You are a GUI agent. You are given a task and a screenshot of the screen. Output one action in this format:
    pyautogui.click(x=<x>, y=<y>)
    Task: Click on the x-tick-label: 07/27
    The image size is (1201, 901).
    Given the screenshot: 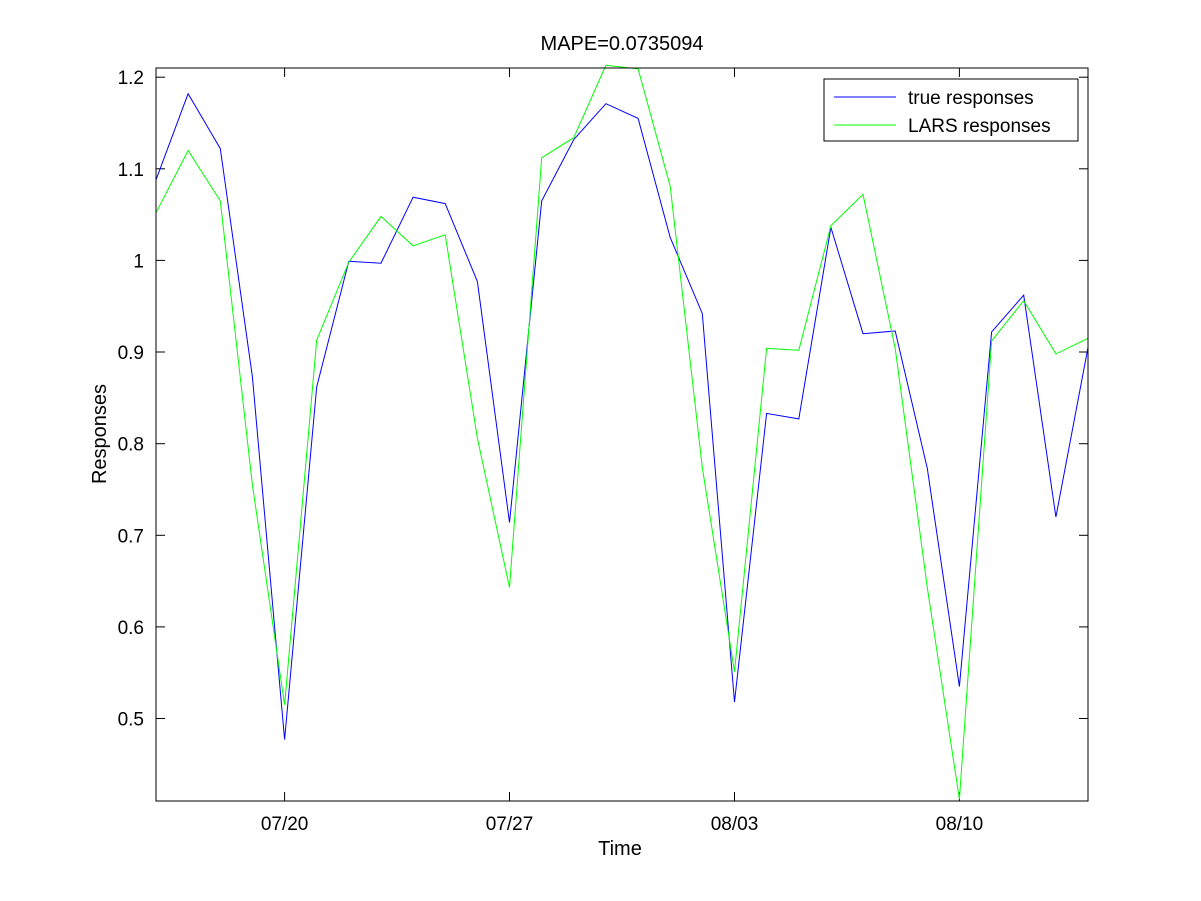 What is the action you would take?
    pyautogui.click(x=510, y=824)
    